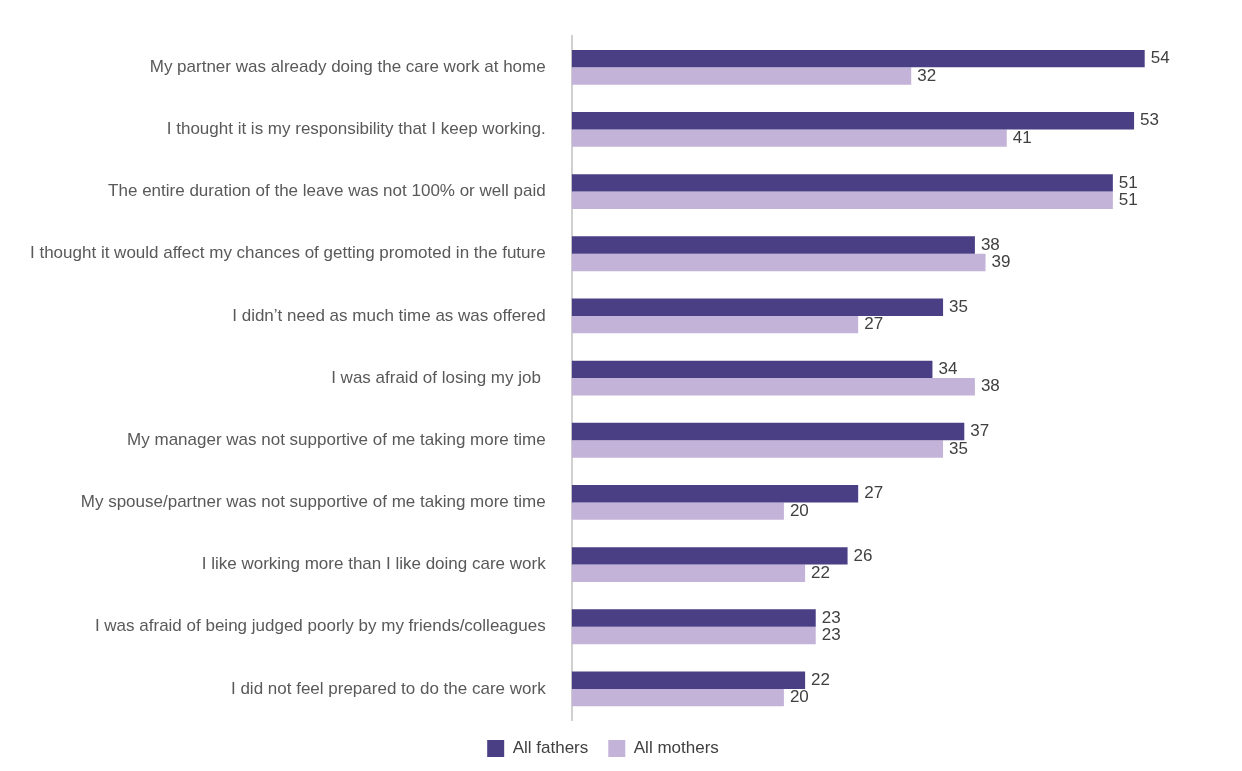 This screenshot has width=1242, height=771. I want to click on data-label: 53, so click(1150, 120).